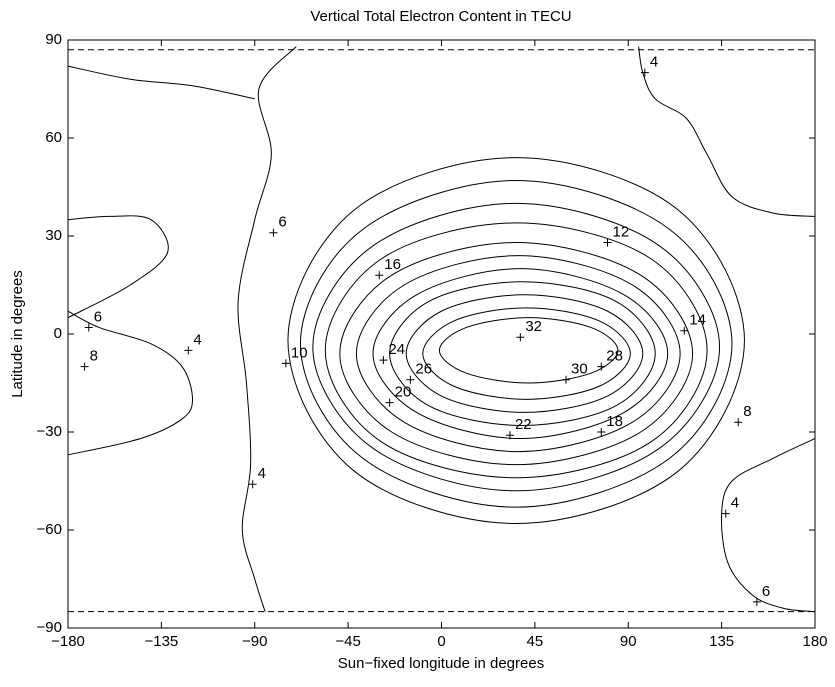 Image resolution: width=835 pixels, height=687 pixels. I want to click on y-tick-label: −90, so click(49, 627).